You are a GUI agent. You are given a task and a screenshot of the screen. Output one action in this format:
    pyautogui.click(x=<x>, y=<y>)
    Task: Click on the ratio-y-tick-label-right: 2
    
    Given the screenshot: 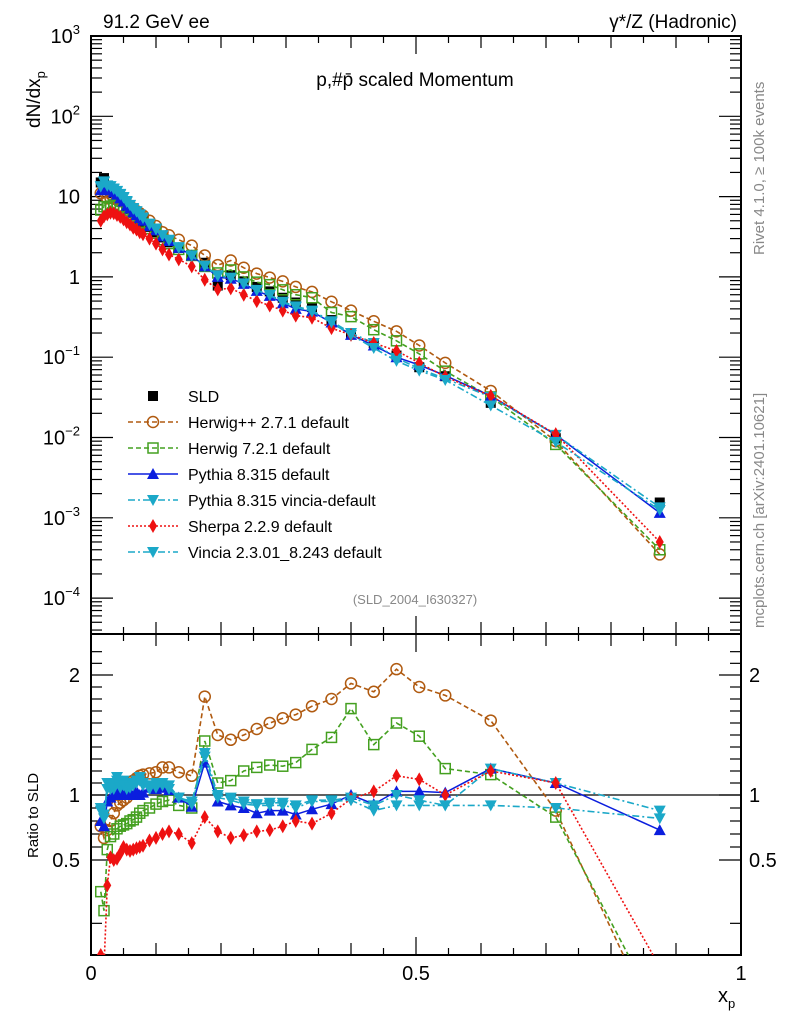 What is the action you would take?
    pyautogui.click(x=754, y=676)
    